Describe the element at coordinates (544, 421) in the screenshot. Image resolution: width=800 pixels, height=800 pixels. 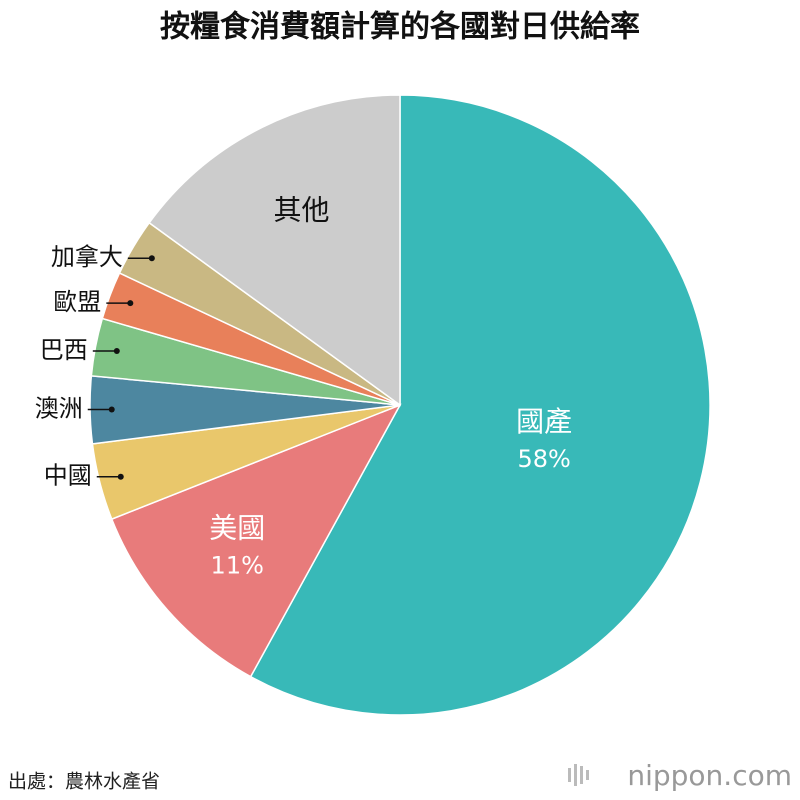
I see `slice-label: 國產` at that location.